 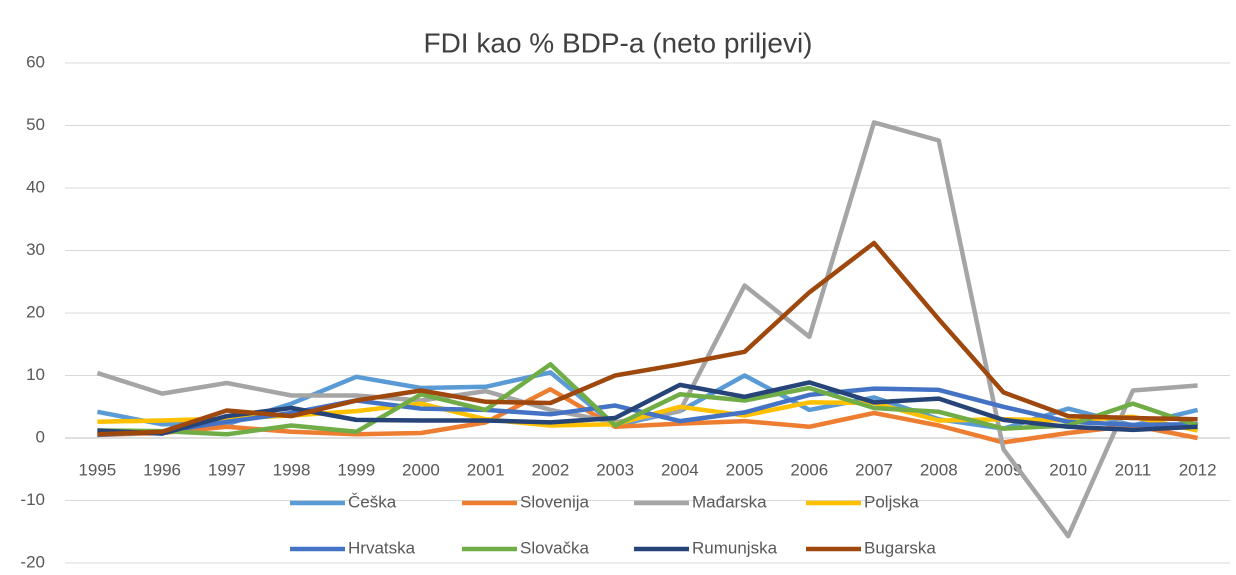 I want to click on y-tick-label: 40, so click(x=35, y=186).